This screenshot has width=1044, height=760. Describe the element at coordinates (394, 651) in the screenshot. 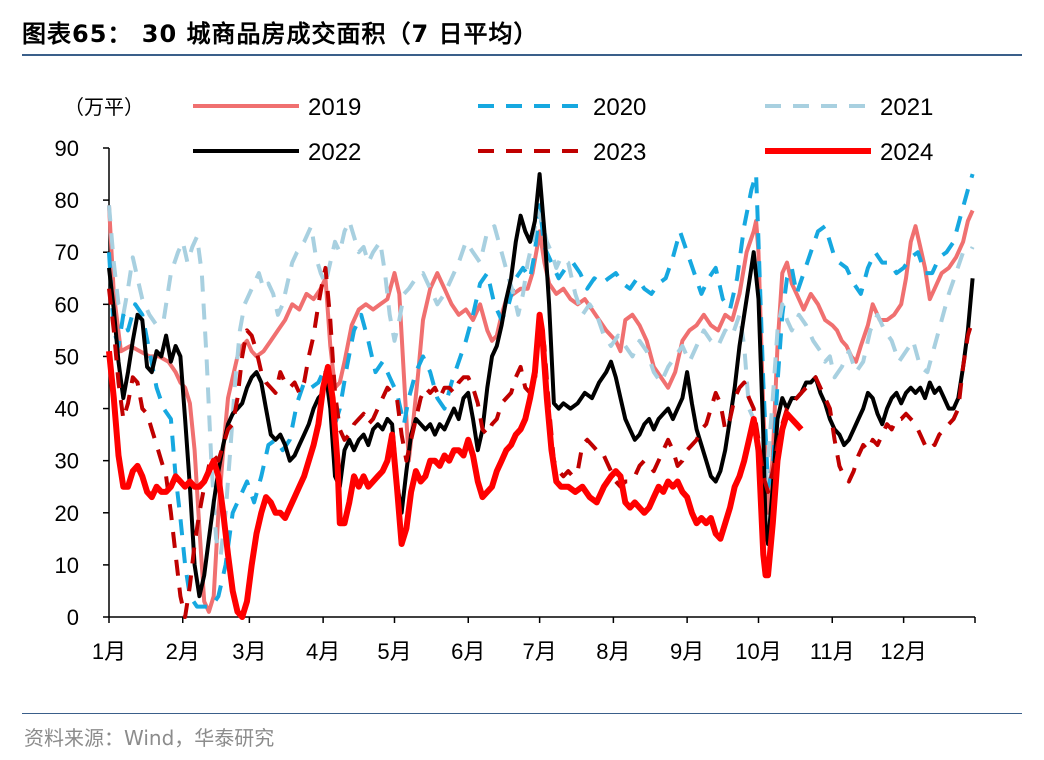

I see `x-tick-label: 5月` at that location.